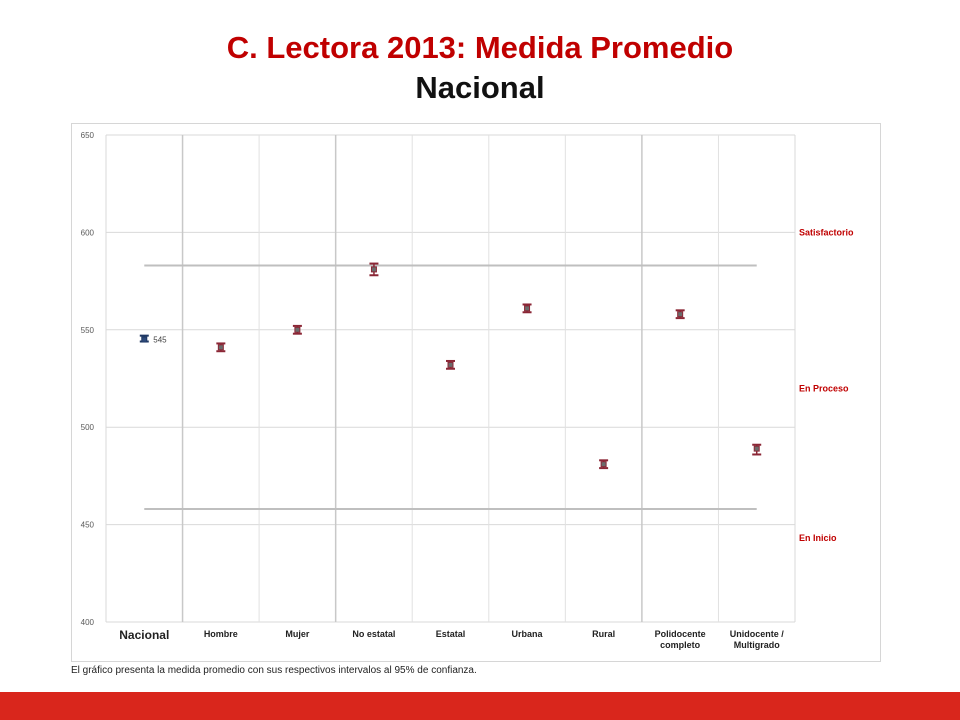 Image resolution: width=960 pixels, height=720 pixels. What do you see at coordinates (297, 634) in the screenshot?
I see `category-label: Mujer` at bounding box center [297, 634].